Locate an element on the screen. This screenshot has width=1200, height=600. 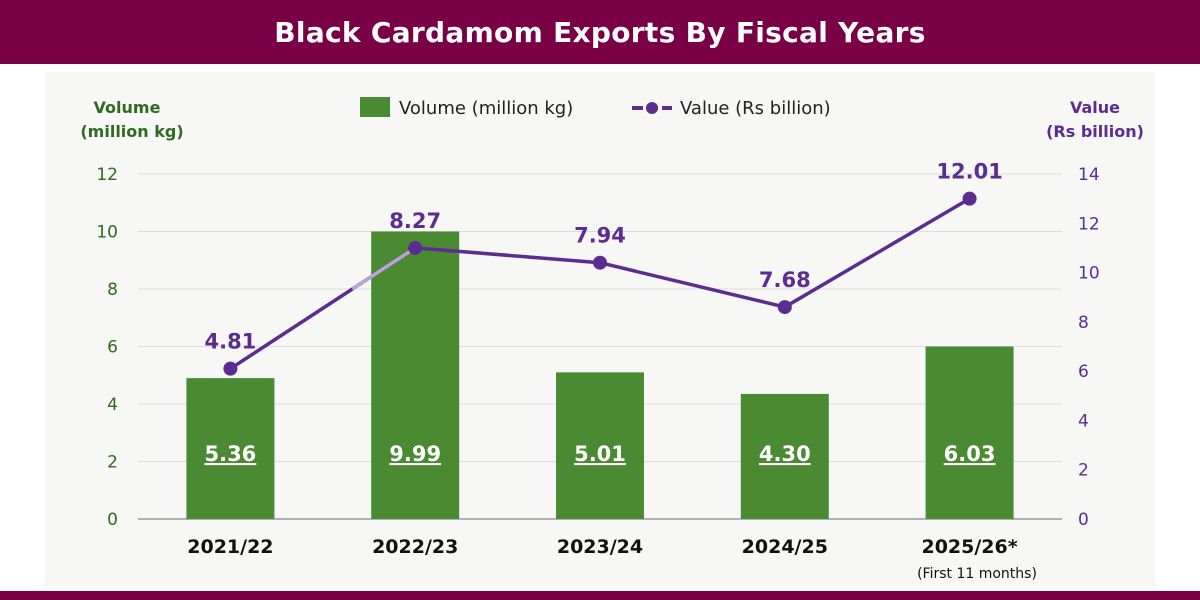
y-left-tick-label: 4 is located at coordinates (112, 405).